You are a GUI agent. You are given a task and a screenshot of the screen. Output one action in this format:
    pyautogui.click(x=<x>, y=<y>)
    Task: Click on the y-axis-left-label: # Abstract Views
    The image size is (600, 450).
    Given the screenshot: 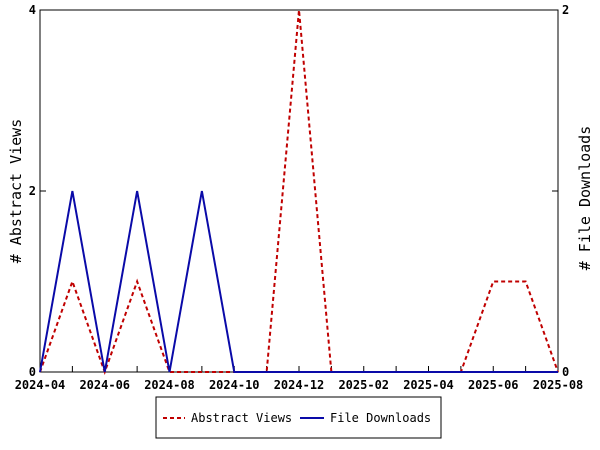 What is the action you would take?
    pyautogui.click(x=16, y=191)
    